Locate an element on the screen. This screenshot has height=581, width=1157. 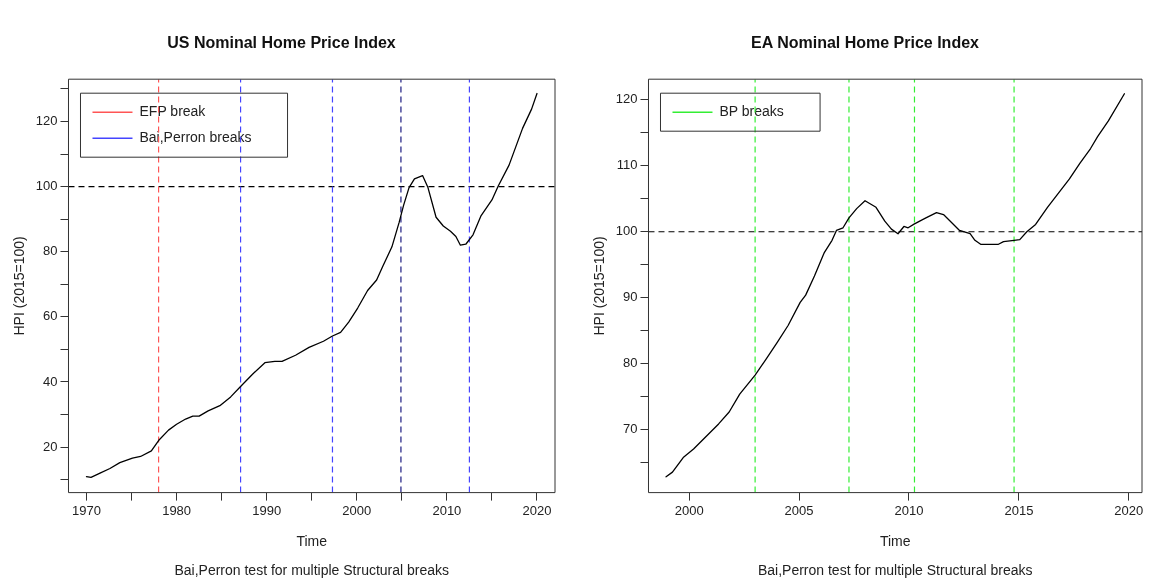
y-tick-label: 110 is located at coordinates (627, 165).